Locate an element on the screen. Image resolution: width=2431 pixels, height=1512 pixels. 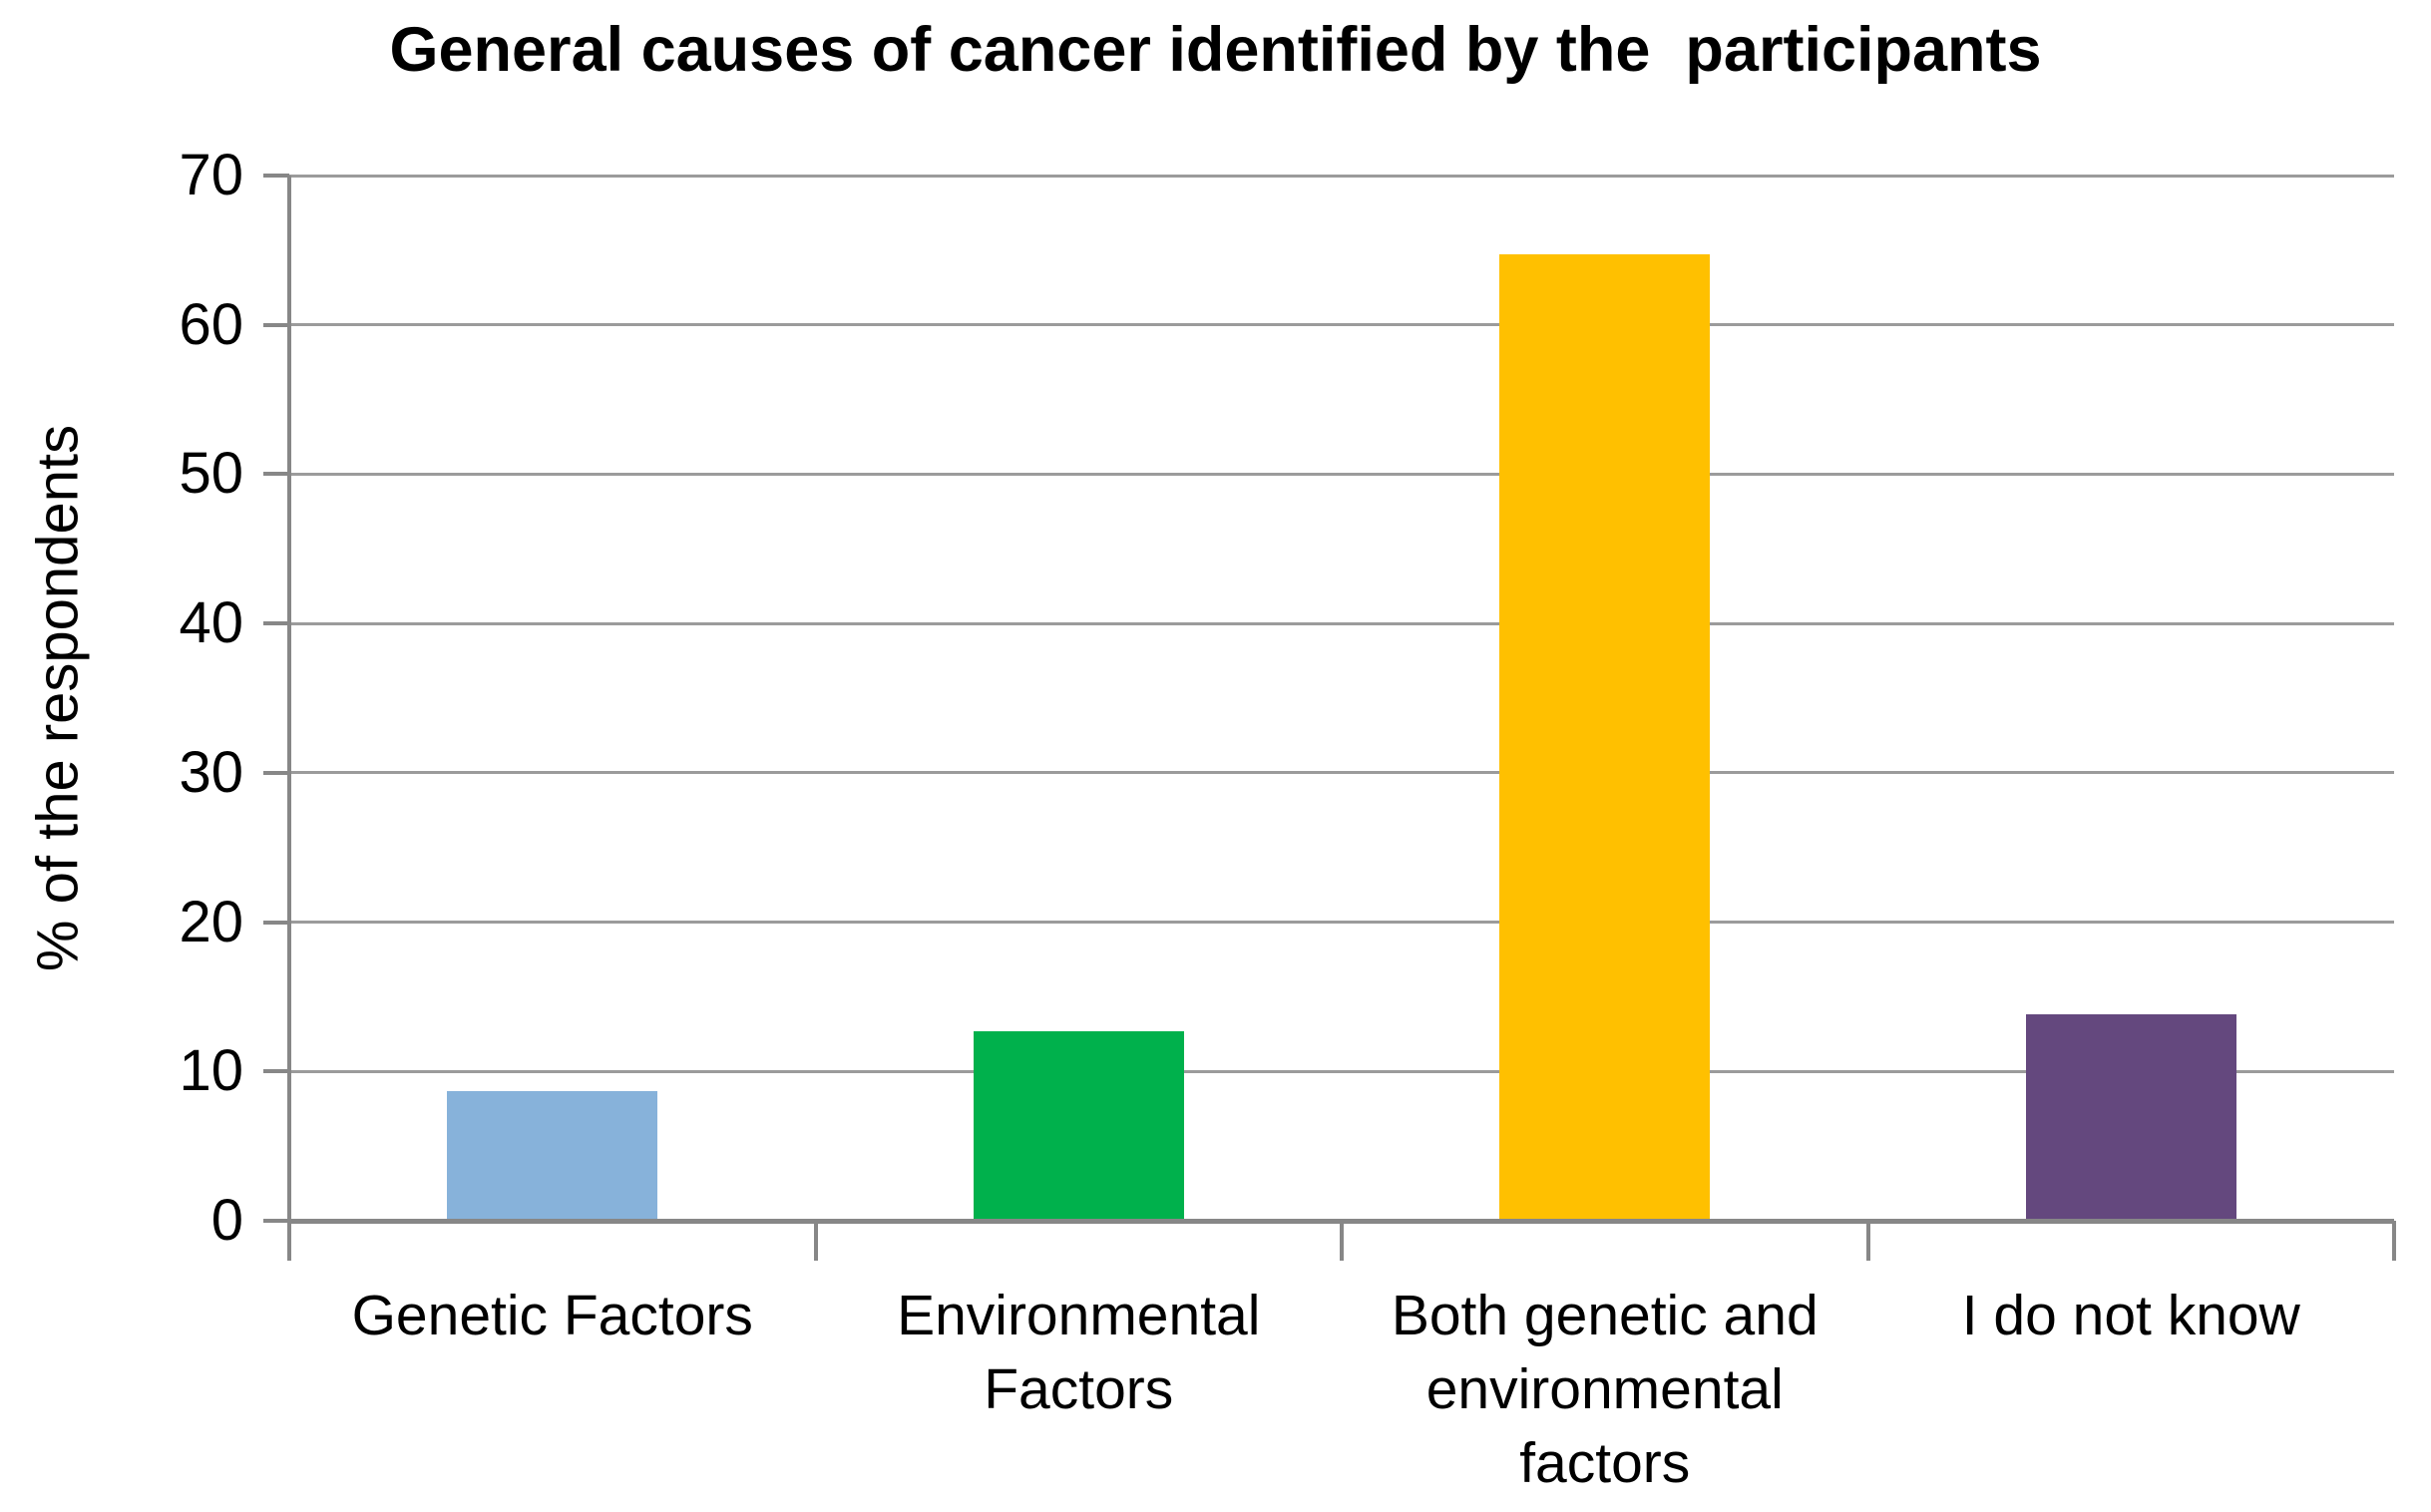
y-tick-label: 0 is located at coordinates (226, 1220).